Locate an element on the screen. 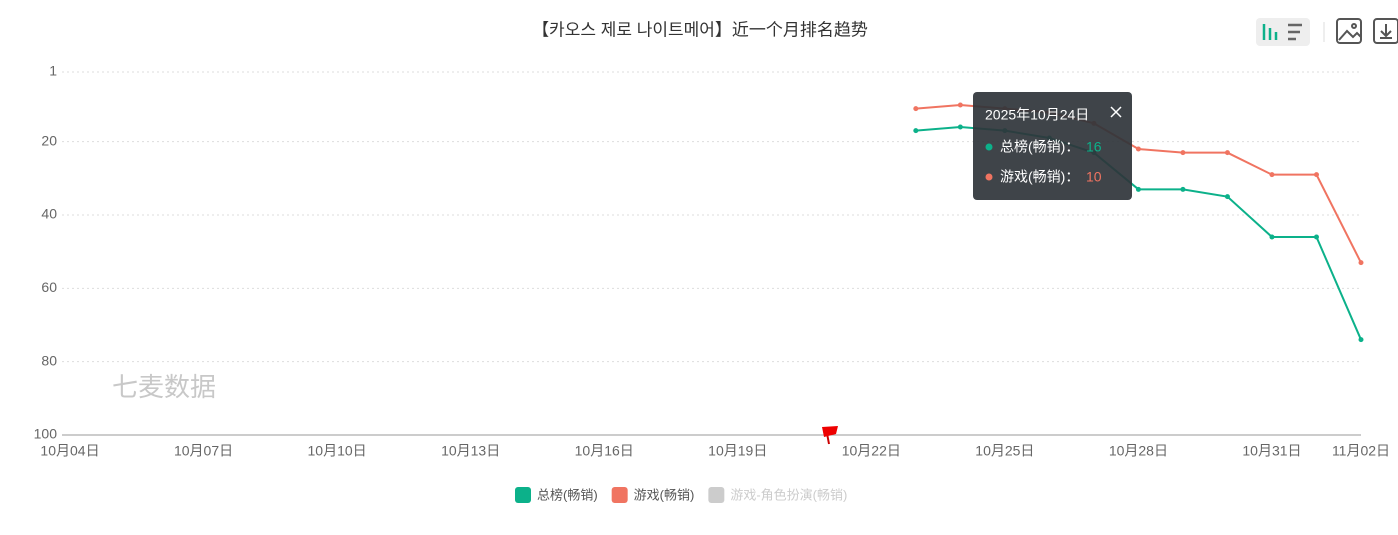 This screenshot has width=1398, height=535. x-tick-label: 10月28日 is located at coordinates (1138, 451).